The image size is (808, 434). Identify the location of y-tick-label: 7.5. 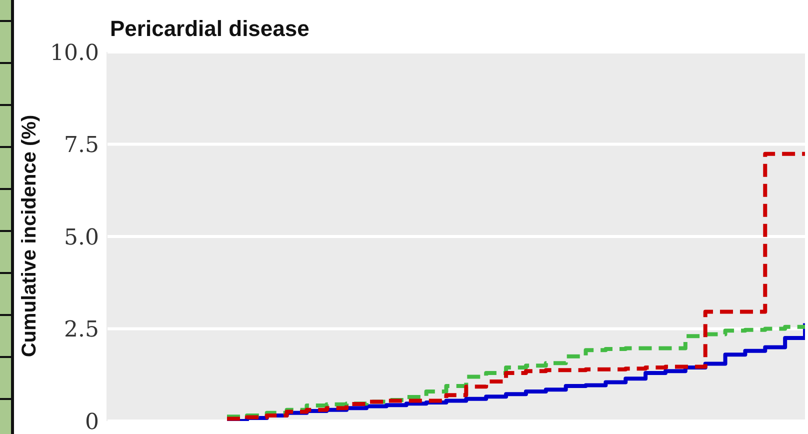
(81, 145).